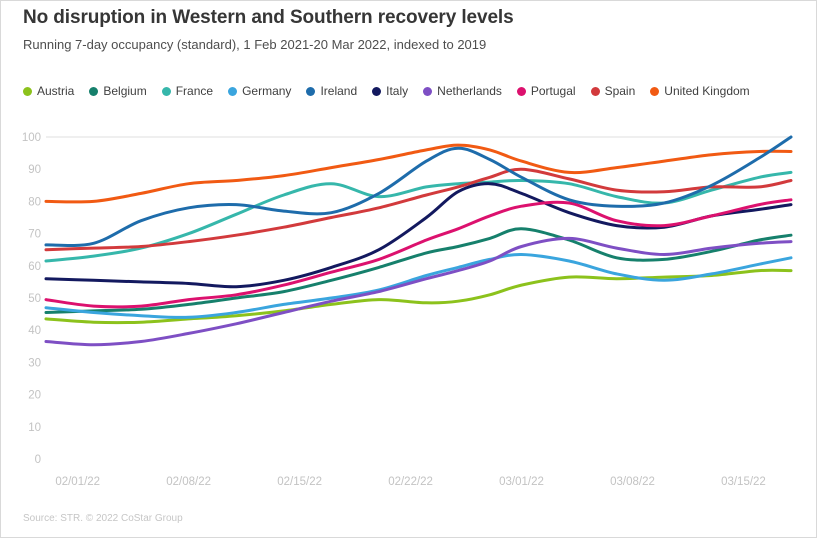 The image size is (817, 538). I want to click on y-axis-label: 30, so click(34, 363).